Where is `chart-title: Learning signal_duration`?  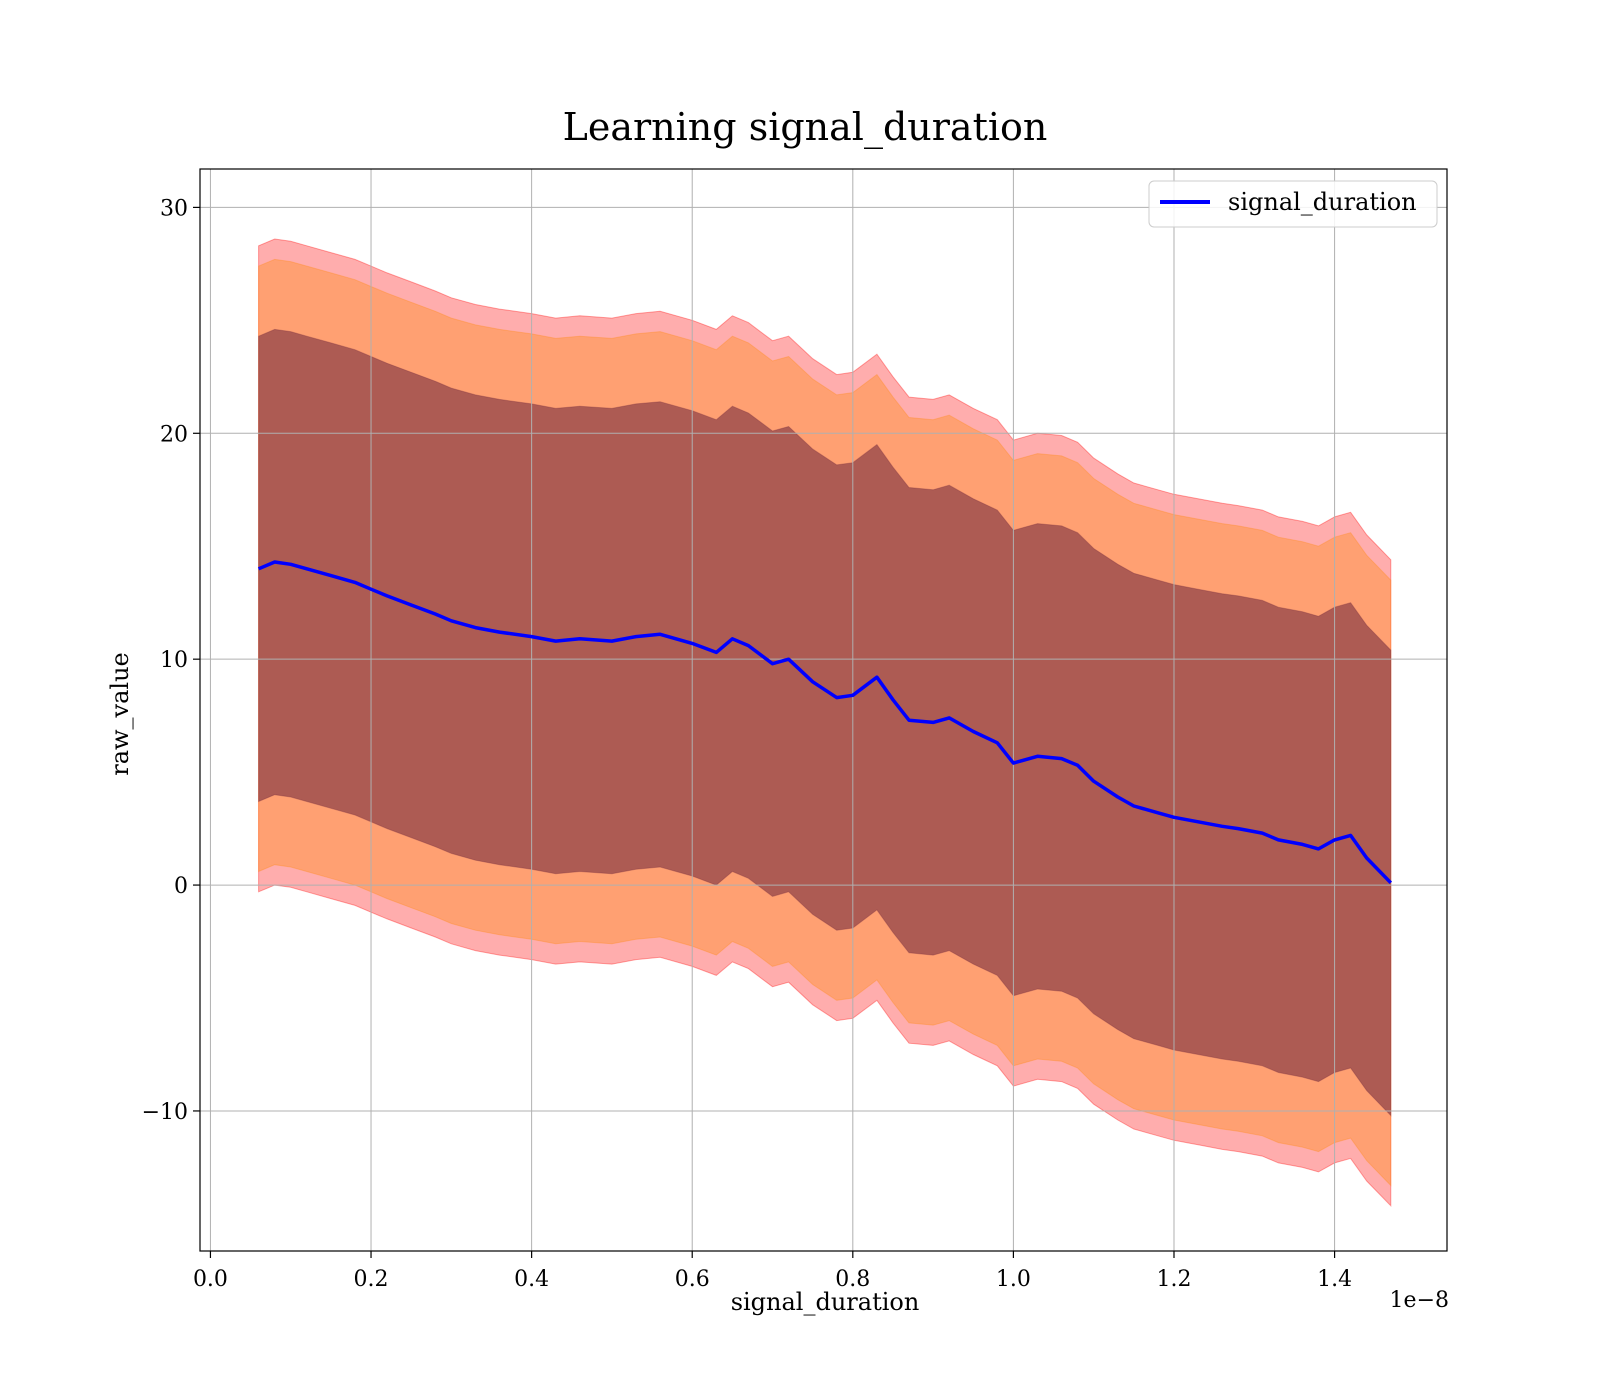
chart-title: Learning signal_duration is located at coordinates (805, 127).